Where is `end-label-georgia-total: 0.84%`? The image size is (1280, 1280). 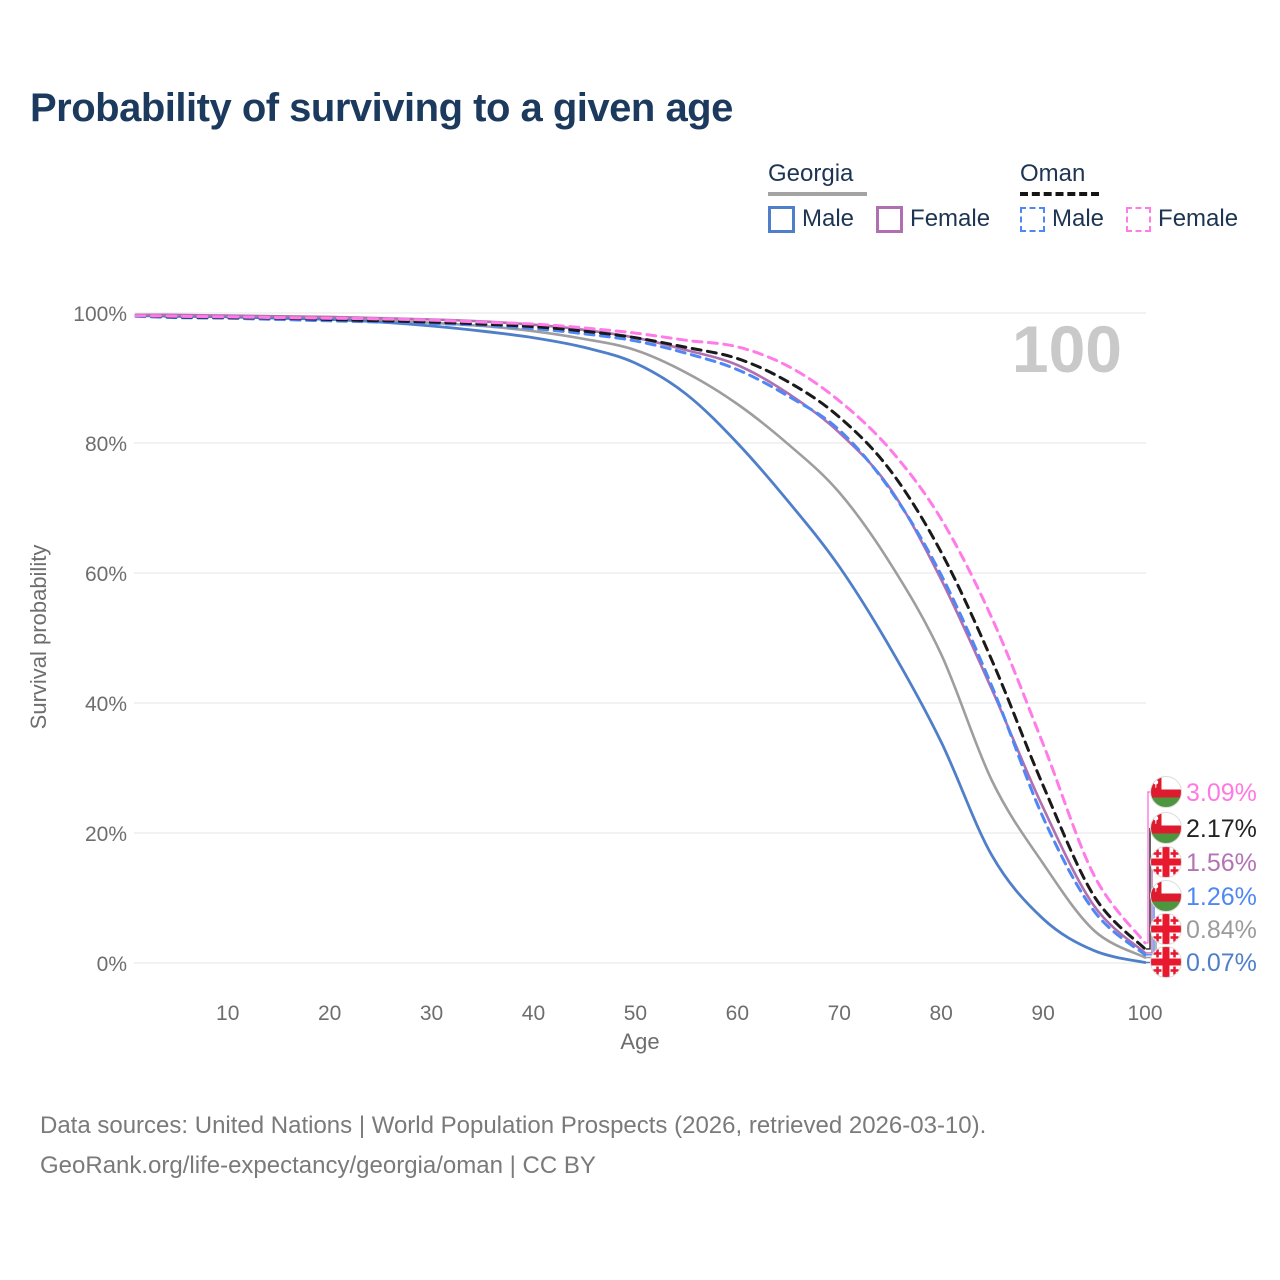
end-label-georgia-total: 0.84% is located at coordinates (1221, 930).